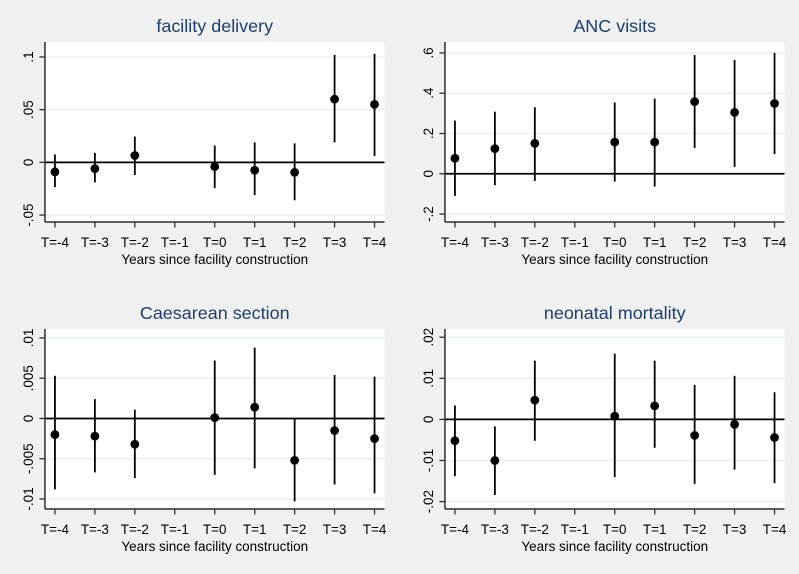 The image size is (799, 574). What do you see at coordinates (427, 214) in the screenshot?
I see `y-tick-label: -.2` at bounding box center [427, 214].